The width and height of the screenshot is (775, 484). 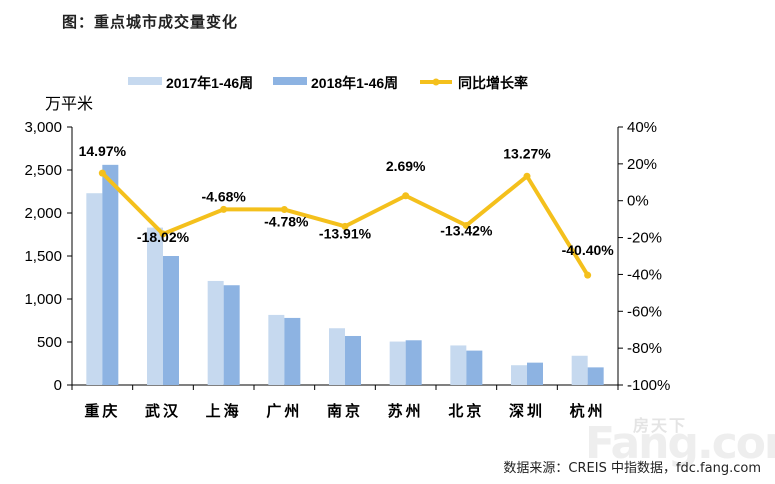 What do you see at coordinates (209, 83) in the screenshot?
I see `legend-label: 2017年1-46周` at bounding box center [209, 83].